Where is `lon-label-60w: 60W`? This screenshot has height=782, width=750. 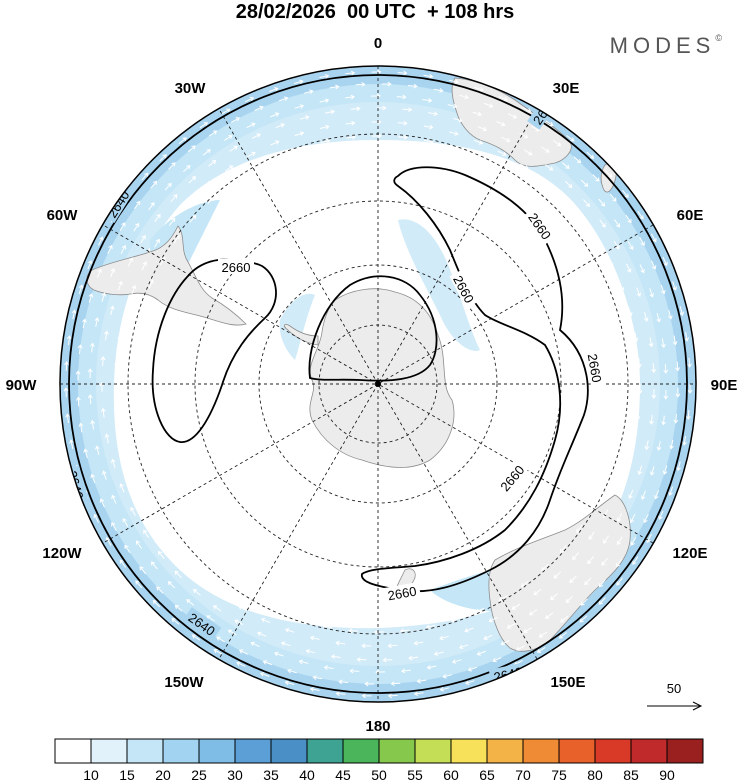 lon-label-60w: 60W is located at coordinates (63, 215).